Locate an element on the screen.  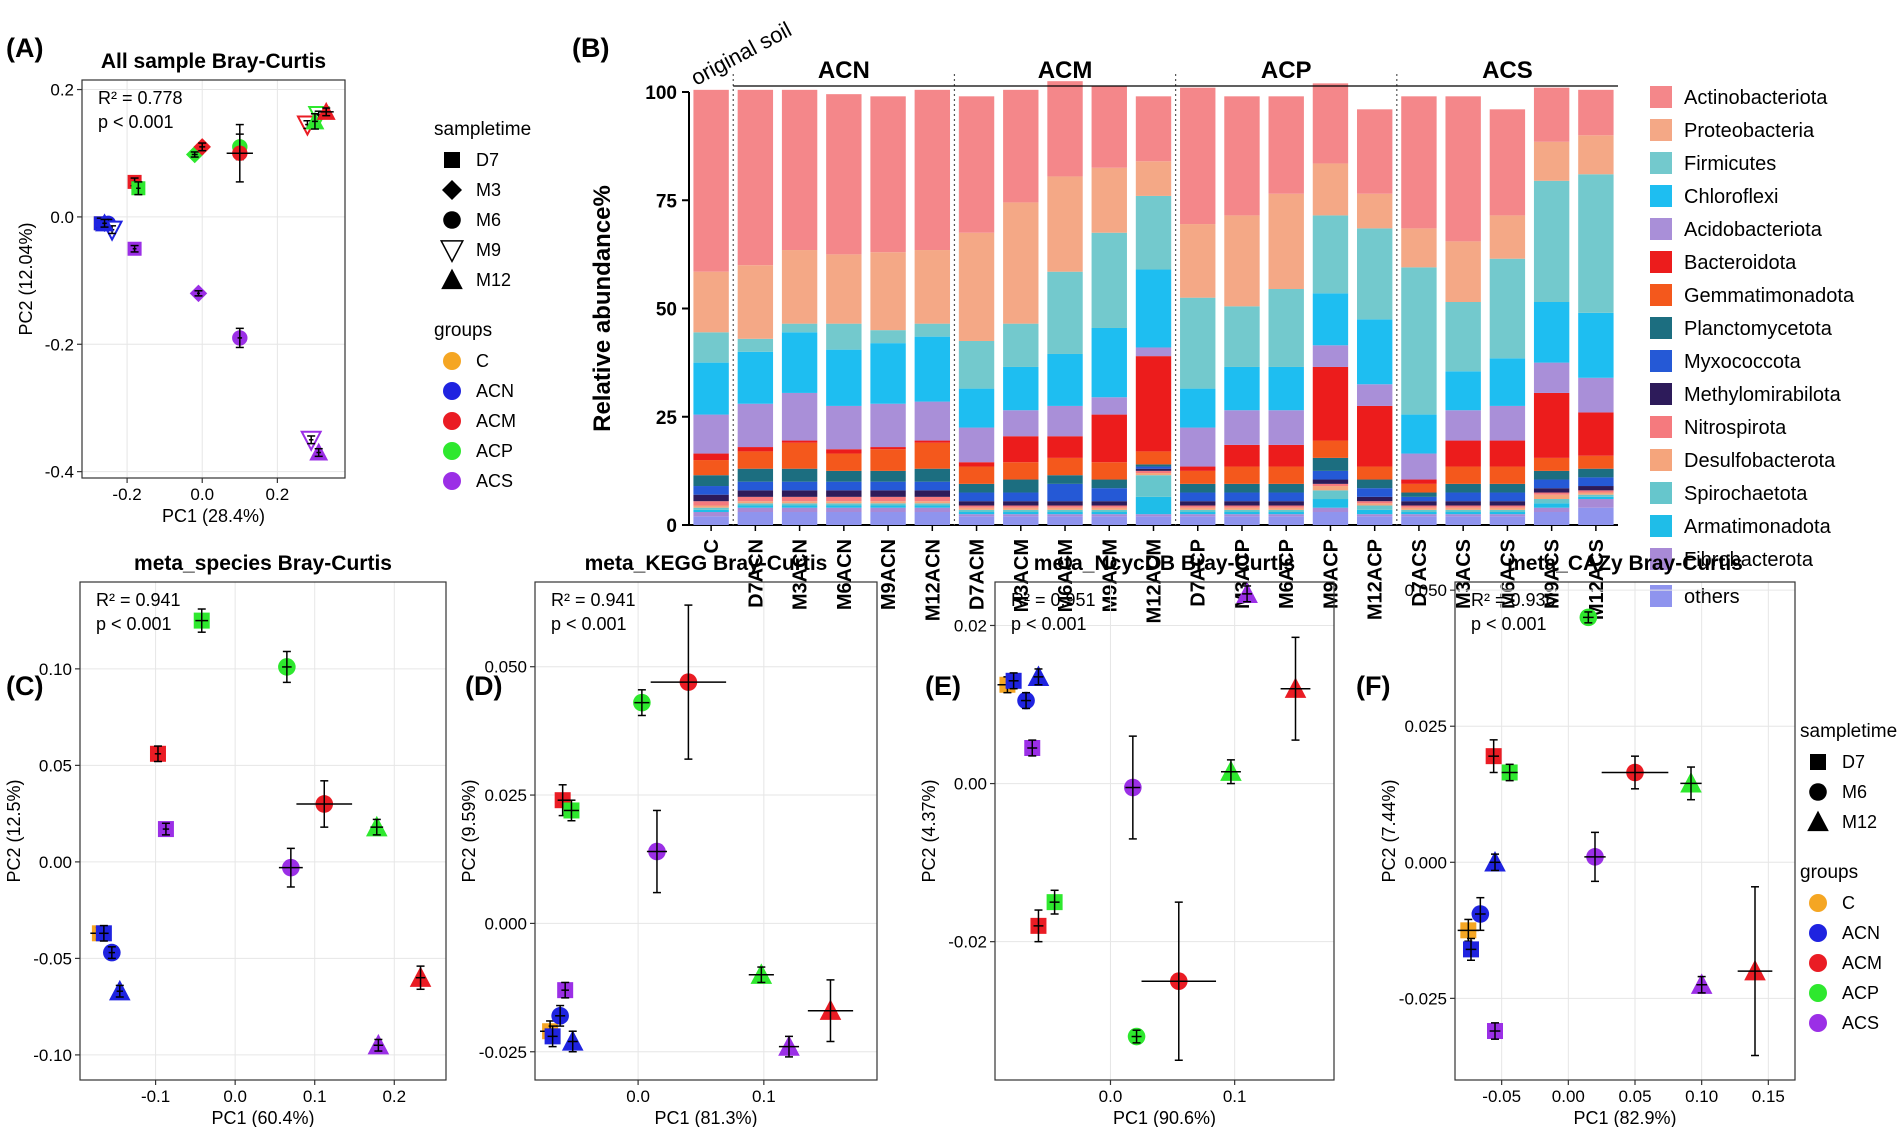
y-tick-label: 0 is located at coordinates (671, 526).